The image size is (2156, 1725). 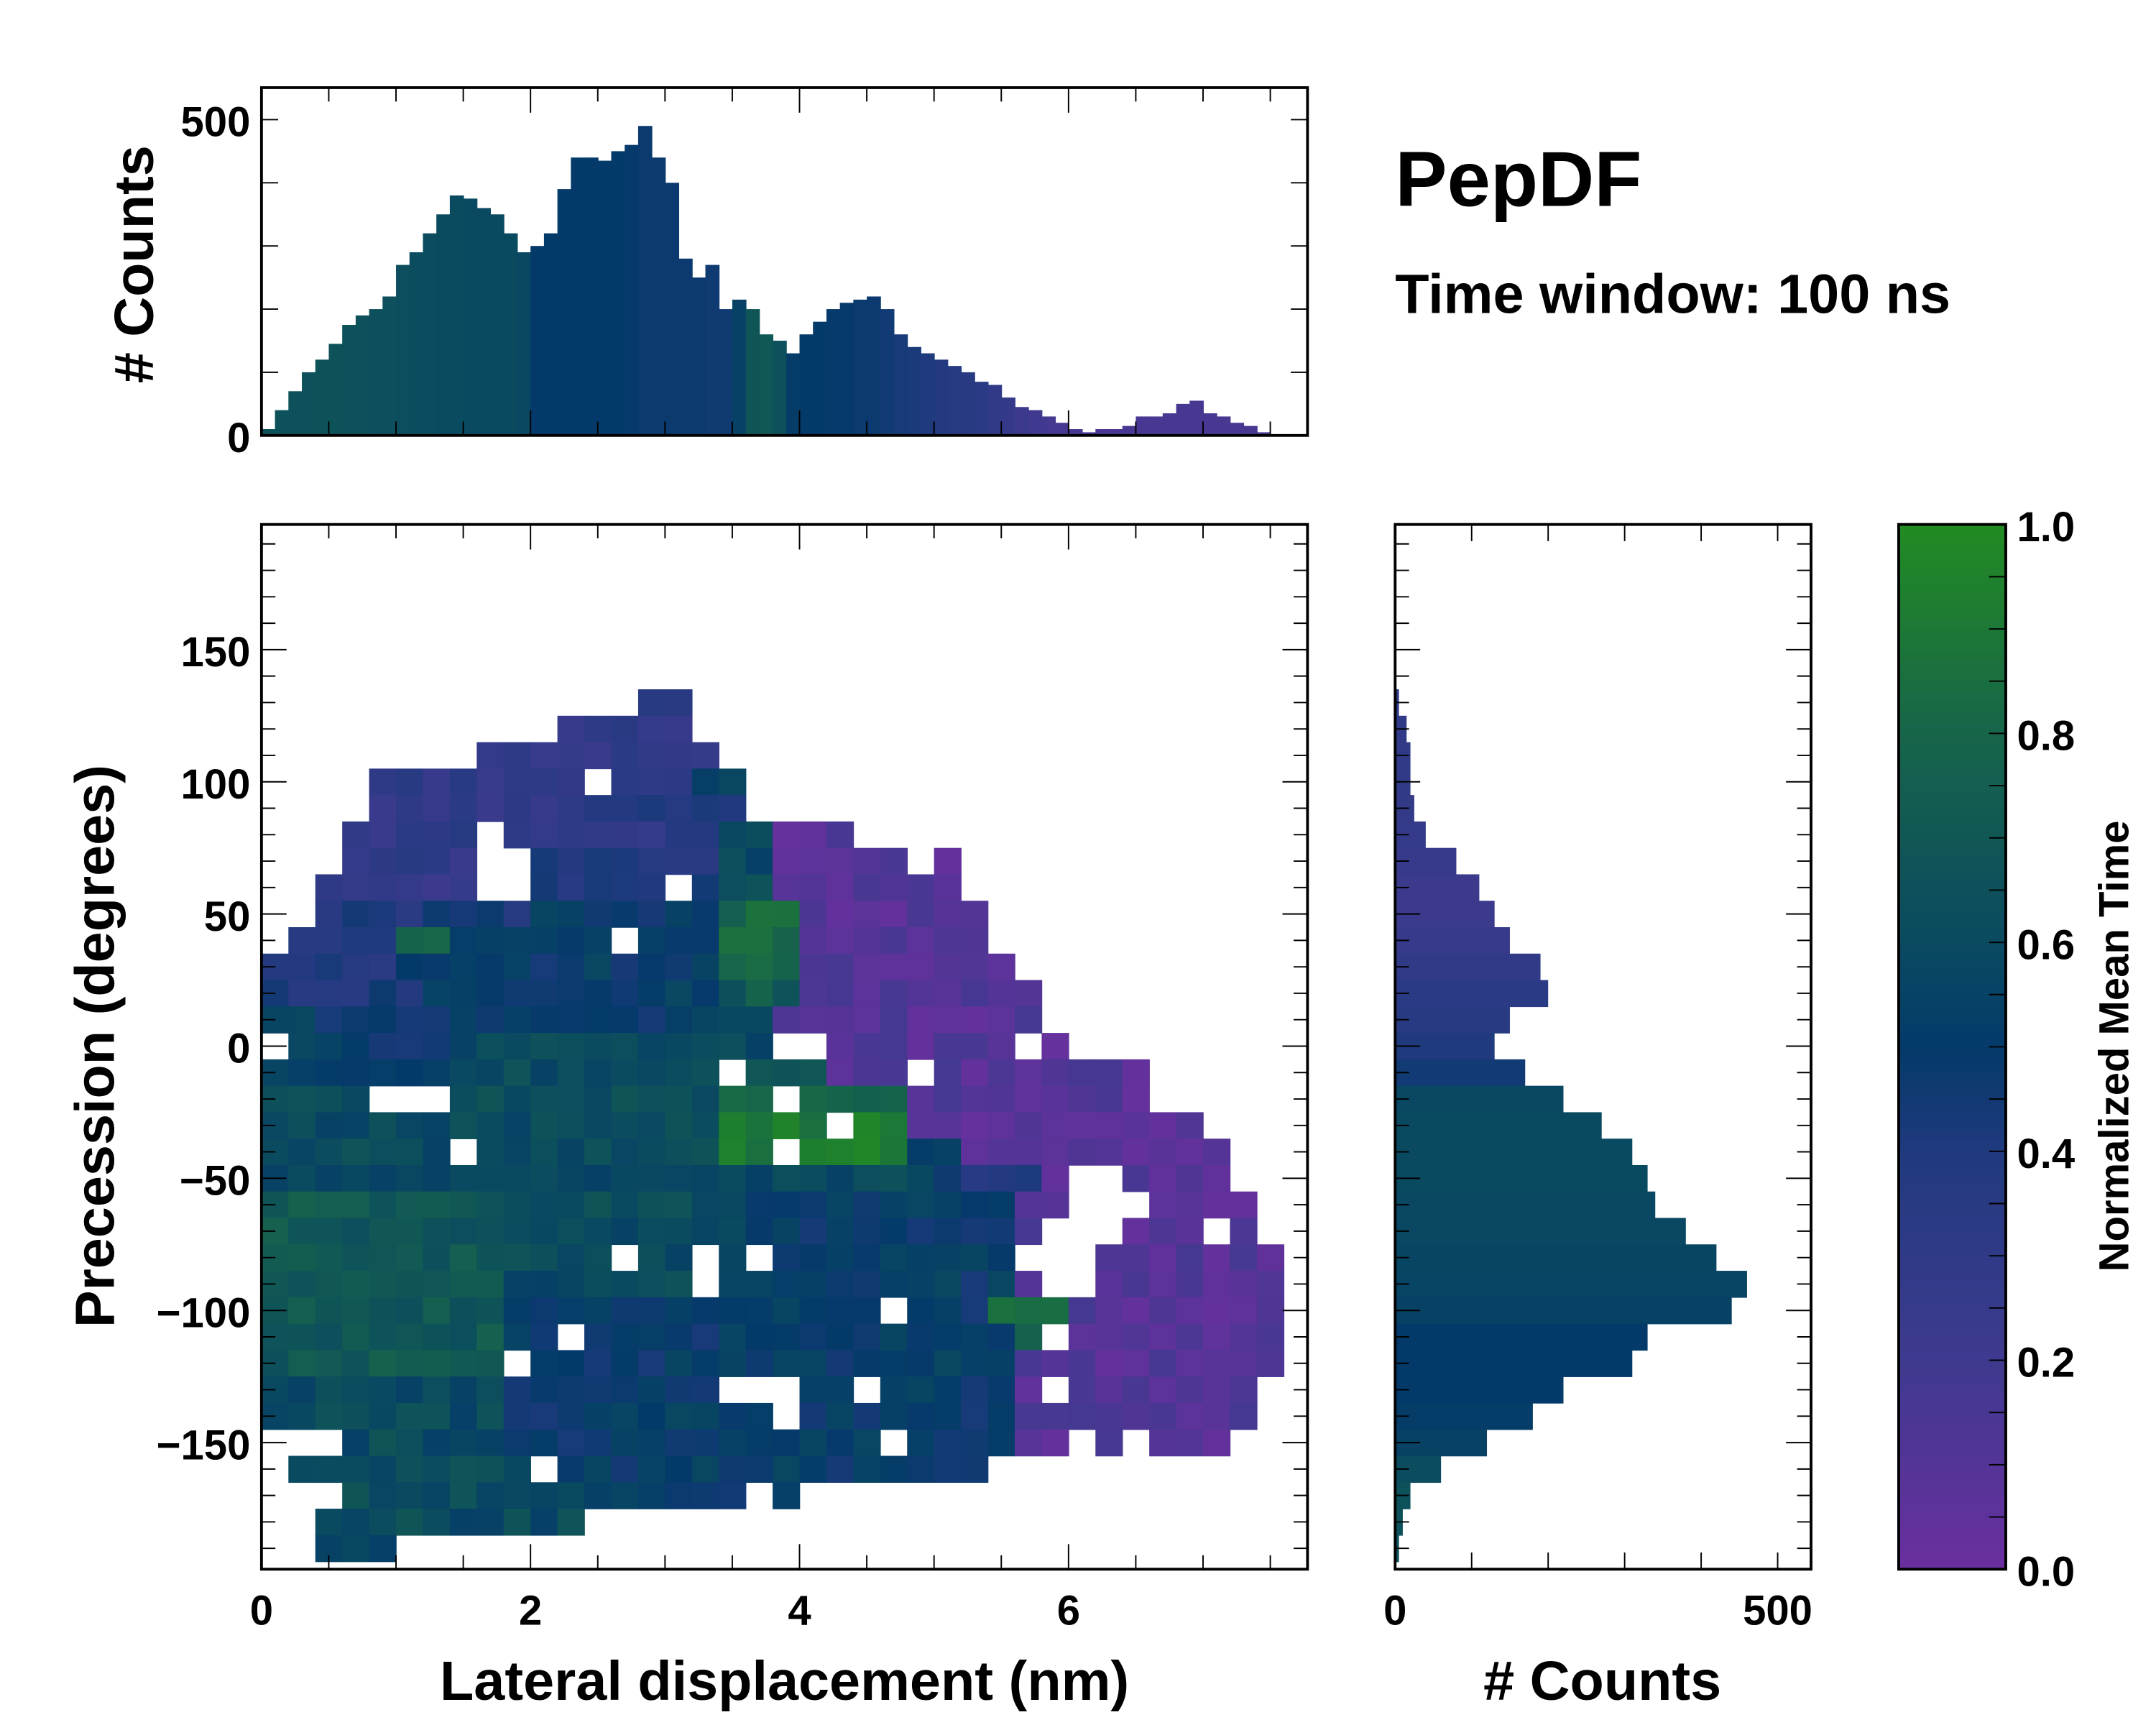 What do you see at coordinates (799, 1611) in the screenshot?
I see `x-tick-label: 4` at bounding box center [799, 1611].